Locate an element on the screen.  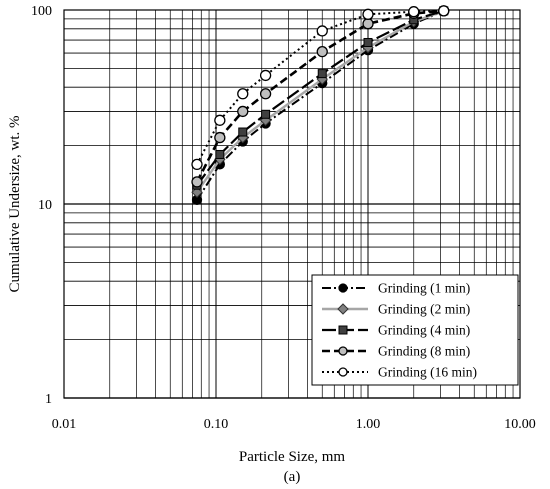
legend-entry: Grinding (8 min) is located at coordinates (396, 351).